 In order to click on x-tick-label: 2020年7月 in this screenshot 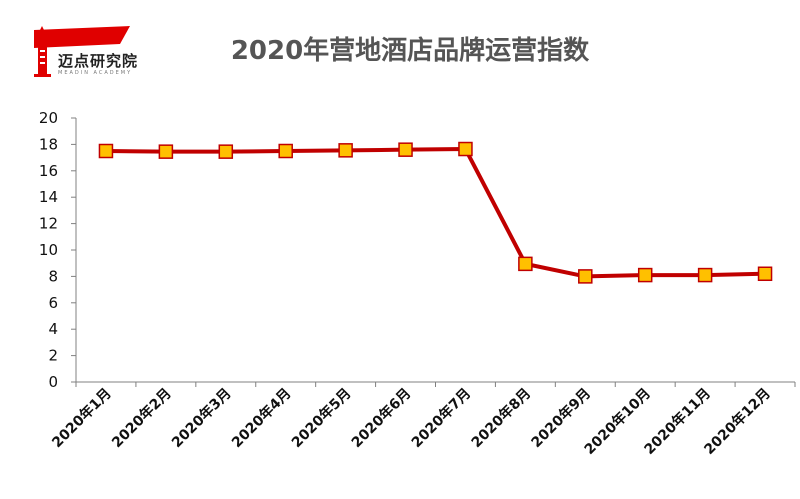, I will do `click(441, 418)`.